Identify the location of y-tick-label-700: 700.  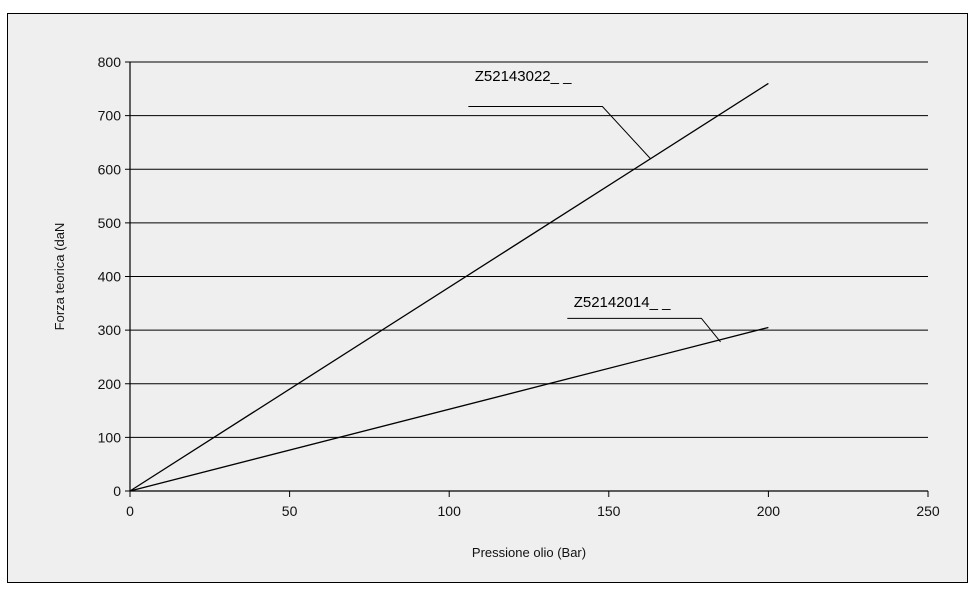
(110, 116).